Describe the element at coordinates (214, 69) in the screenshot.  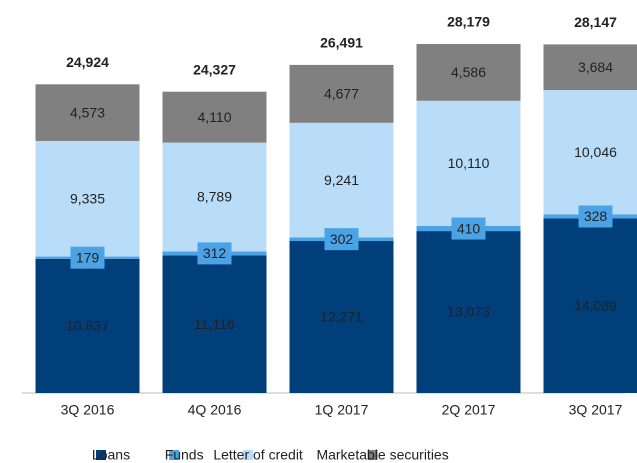
I see `total-label: 24,327` at that location.